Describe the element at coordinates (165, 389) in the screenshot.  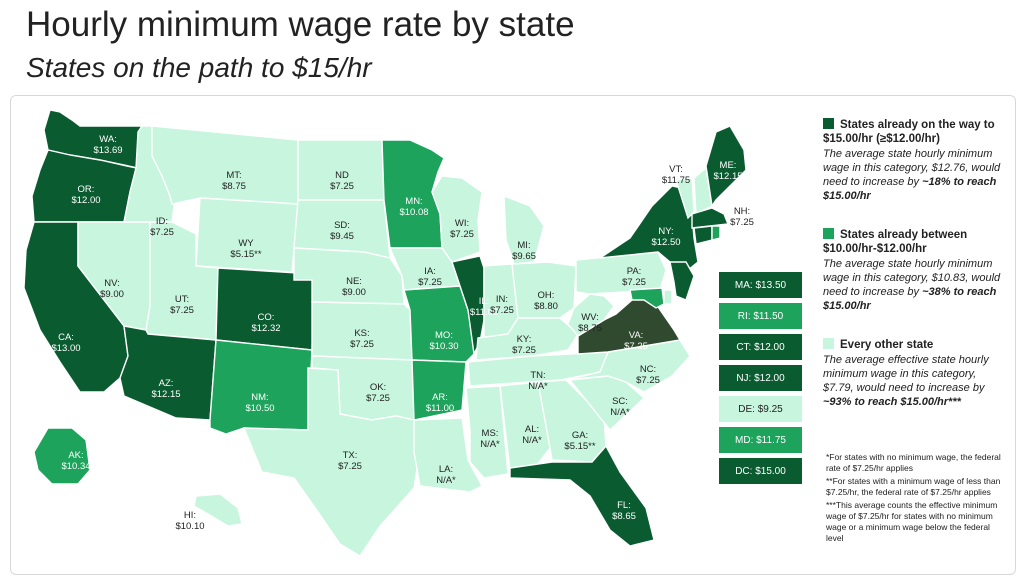
I see `state-label-az: AZ: $12.15` at that location.